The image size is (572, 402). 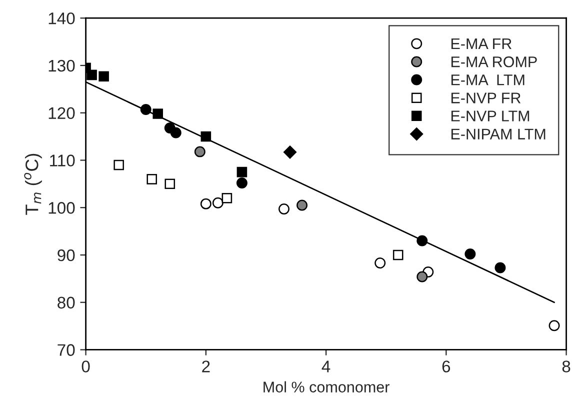 I want to click on y-tick-label: 110, so click(x=62, y=160).